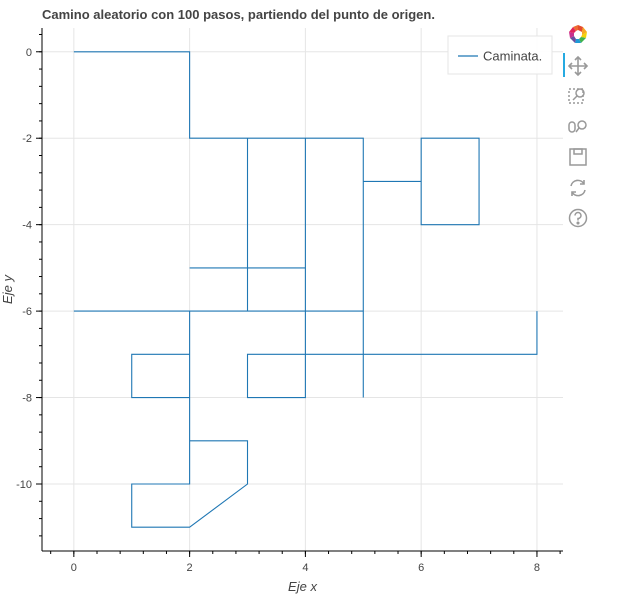 Image resolution: width=622 pixels, height=601 pixels. I want to click on x-tick-label: 6, so click(421, 568).